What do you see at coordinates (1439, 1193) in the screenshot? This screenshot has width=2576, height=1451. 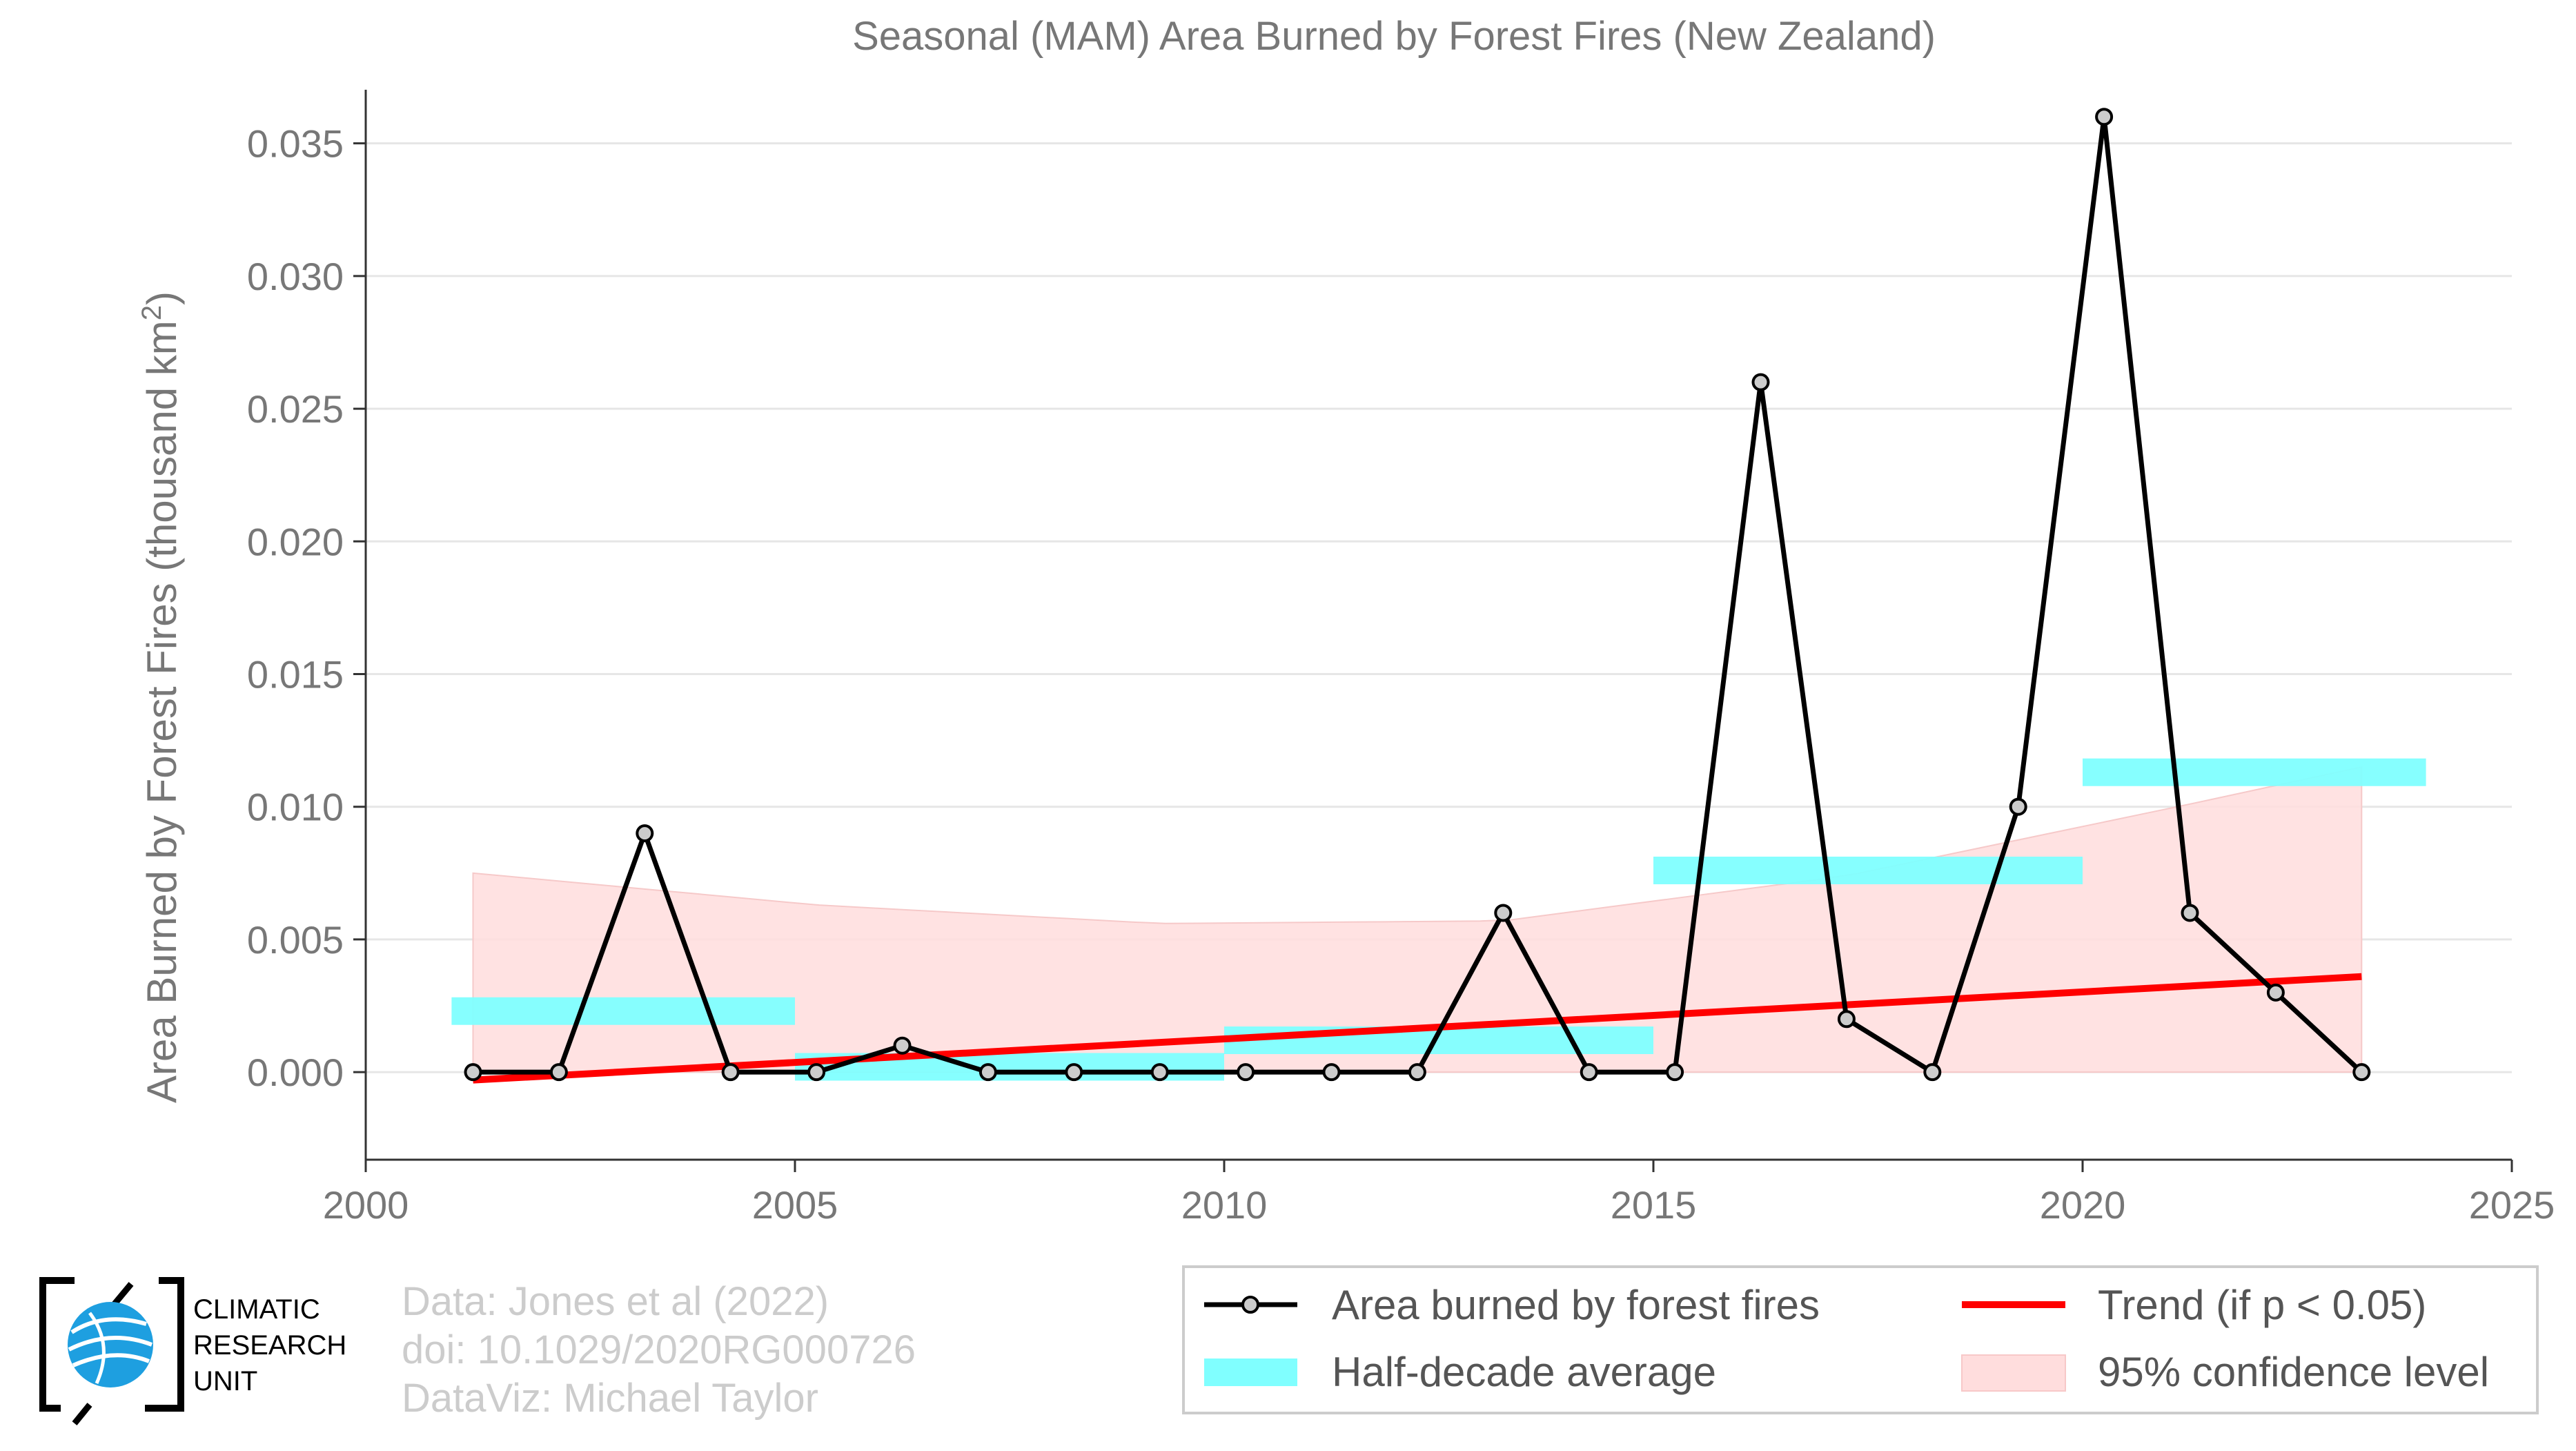 I see `x-axis: 2000 2005 2010 2015 2020 2025` at bounding box center [1439, 1193].